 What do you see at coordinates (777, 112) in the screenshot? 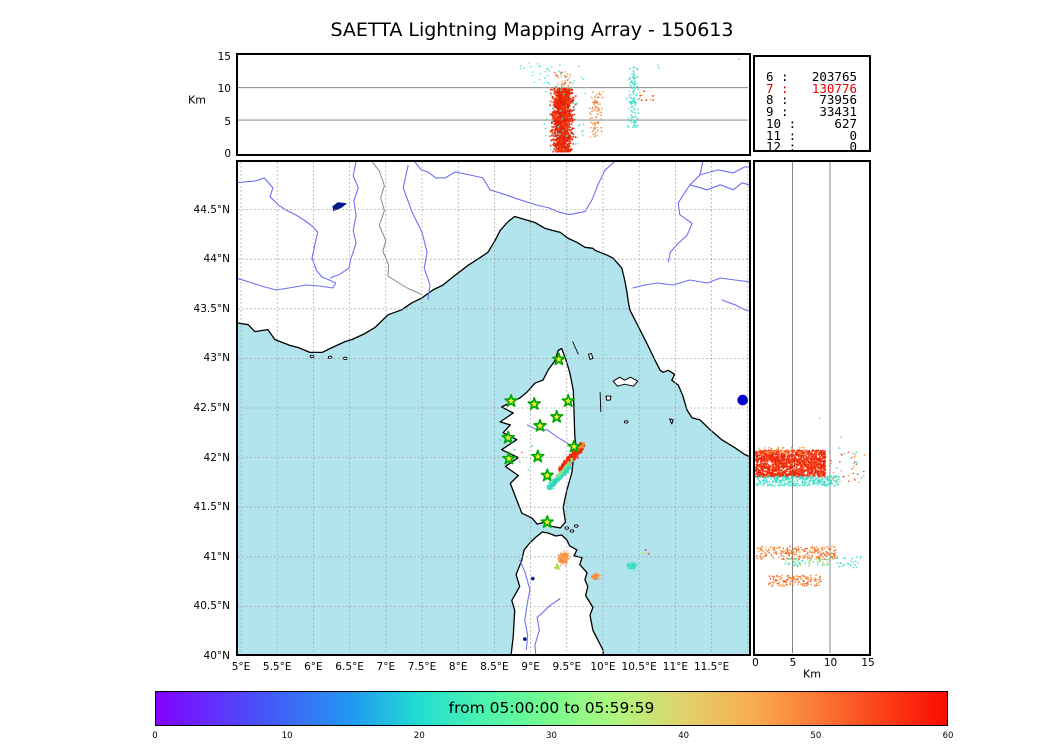
I see `stats-source-id: 9 :` at bounding box center [777, 112].